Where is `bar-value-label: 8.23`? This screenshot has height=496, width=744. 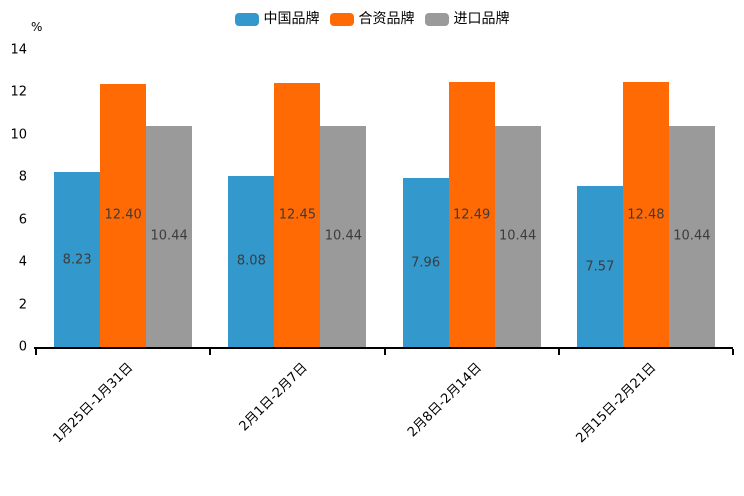
bar-value-label: 8.23 is located at coordinates (77, 260).